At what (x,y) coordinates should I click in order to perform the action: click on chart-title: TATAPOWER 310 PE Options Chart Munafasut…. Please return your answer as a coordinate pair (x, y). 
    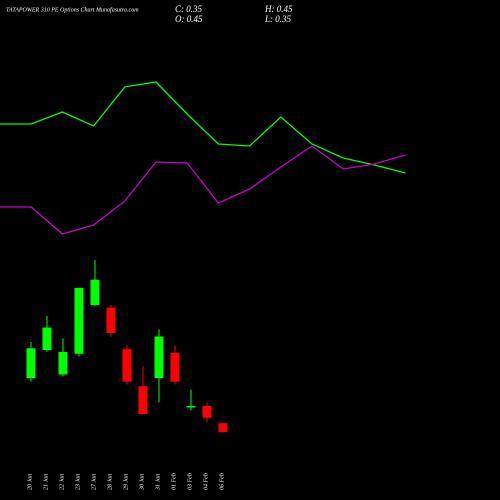
    Looking at the image, I should click on (72, 9).